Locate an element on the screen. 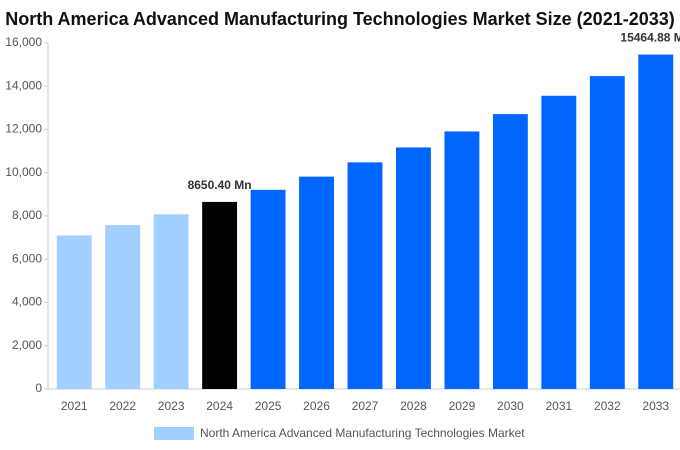 The width and height of the screenshot is (680, 450). y-tick-label: 4,000 is located at coordinates (27, 302).